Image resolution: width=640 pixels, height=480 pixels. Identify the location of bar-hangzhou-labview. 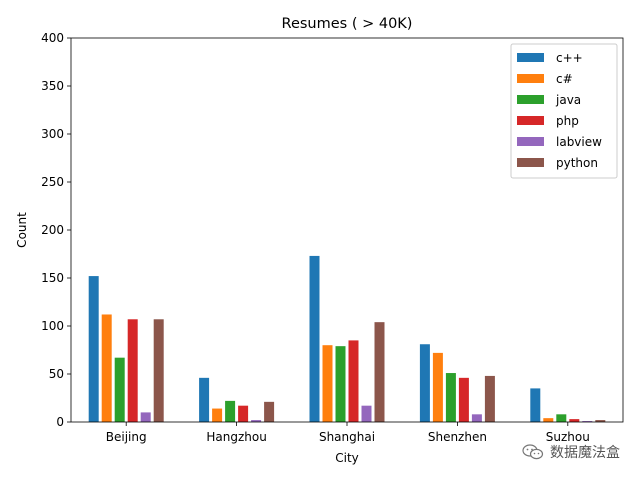
(256, 421).